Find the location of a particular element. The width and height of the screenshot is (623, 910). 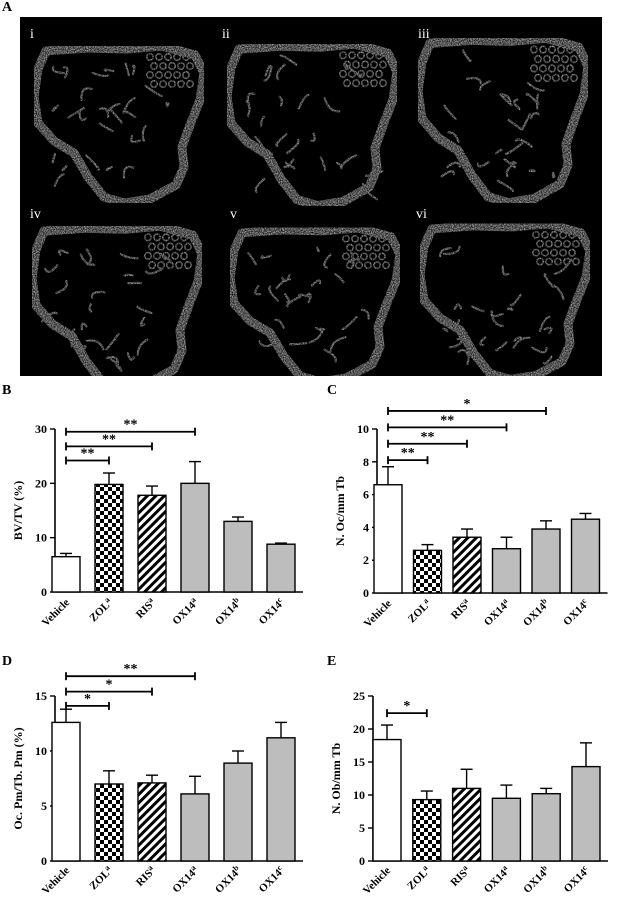

scan-label-vi: vi is located at coordinates (421, 214).